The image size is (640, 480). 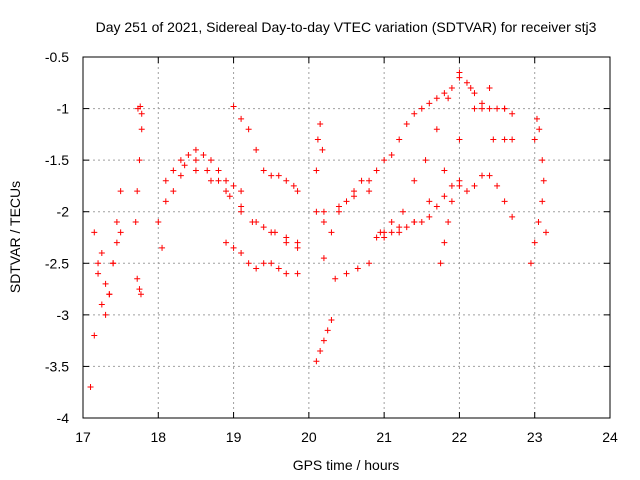 I want to click on x-tick-label: 18, so click(x=158, y=437).